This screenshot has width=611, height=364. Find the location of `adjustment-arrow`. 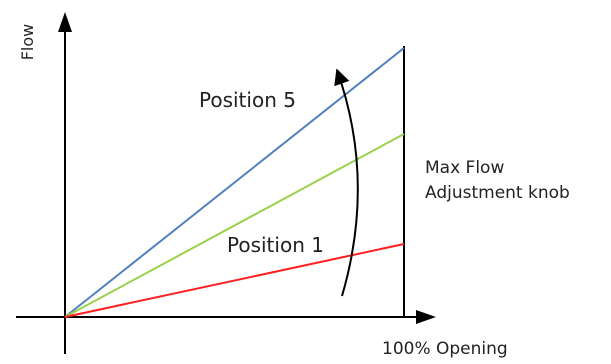

adjustment-arrow is located at coordinates (346, 182).